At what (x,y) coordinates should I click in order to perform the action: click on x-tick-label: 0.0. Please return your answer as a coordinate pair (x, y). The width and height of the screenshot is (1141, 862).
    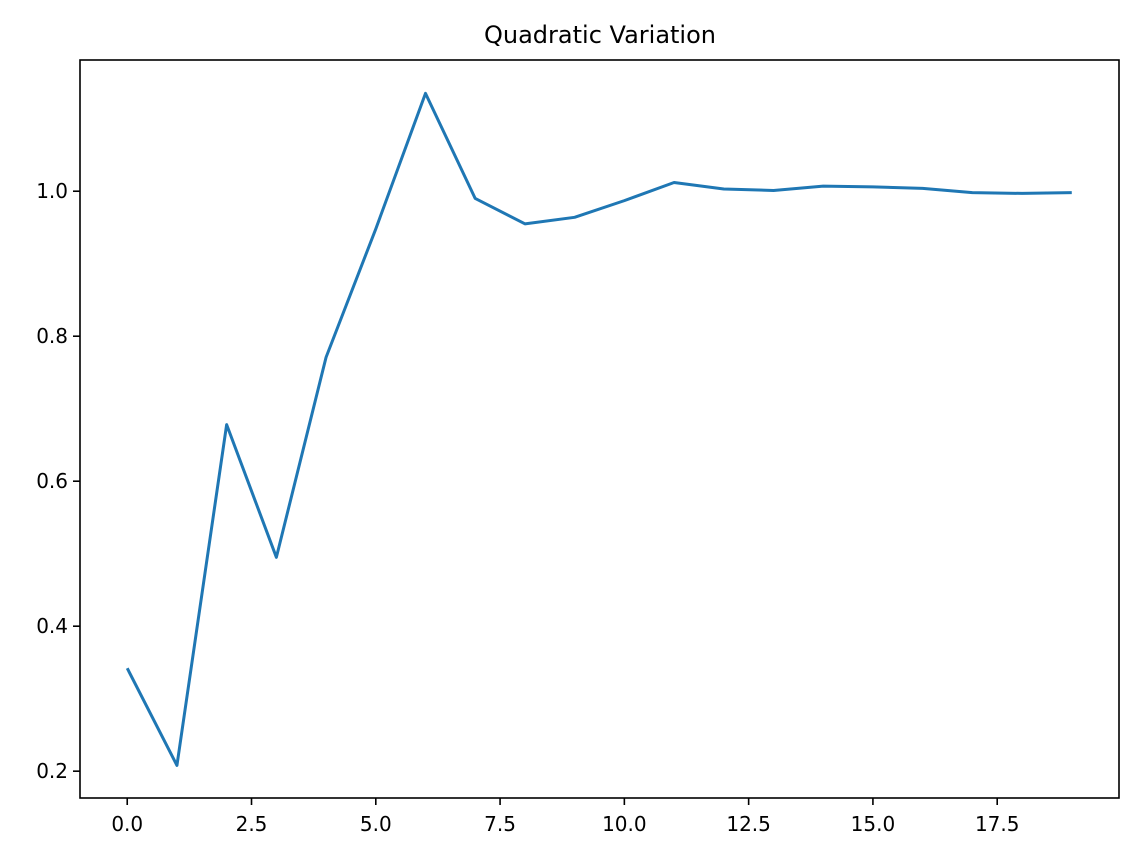
    Looking at the image, I should click on (127, 824).